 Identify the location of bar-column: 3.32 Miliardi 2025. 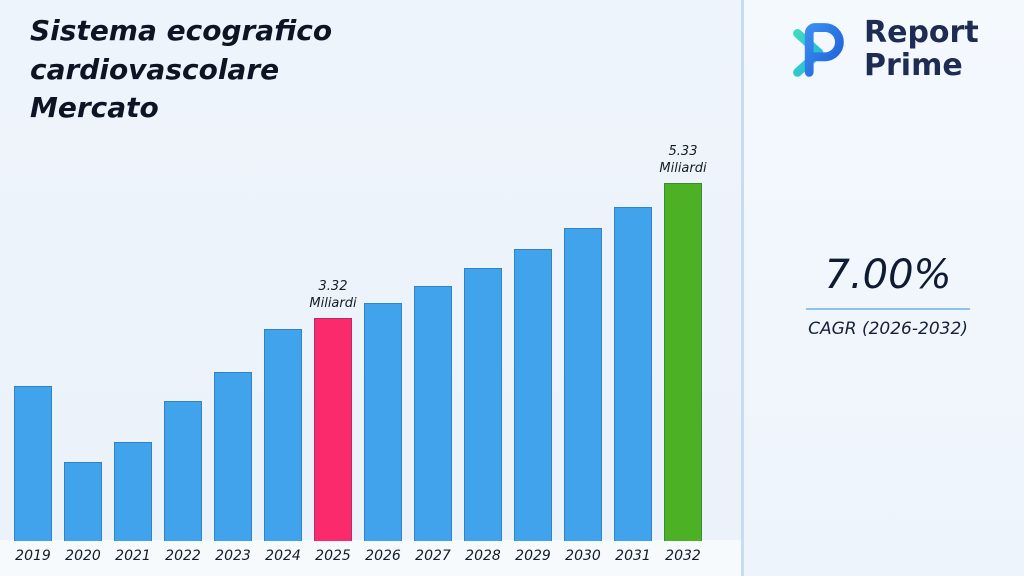
(332, 421).